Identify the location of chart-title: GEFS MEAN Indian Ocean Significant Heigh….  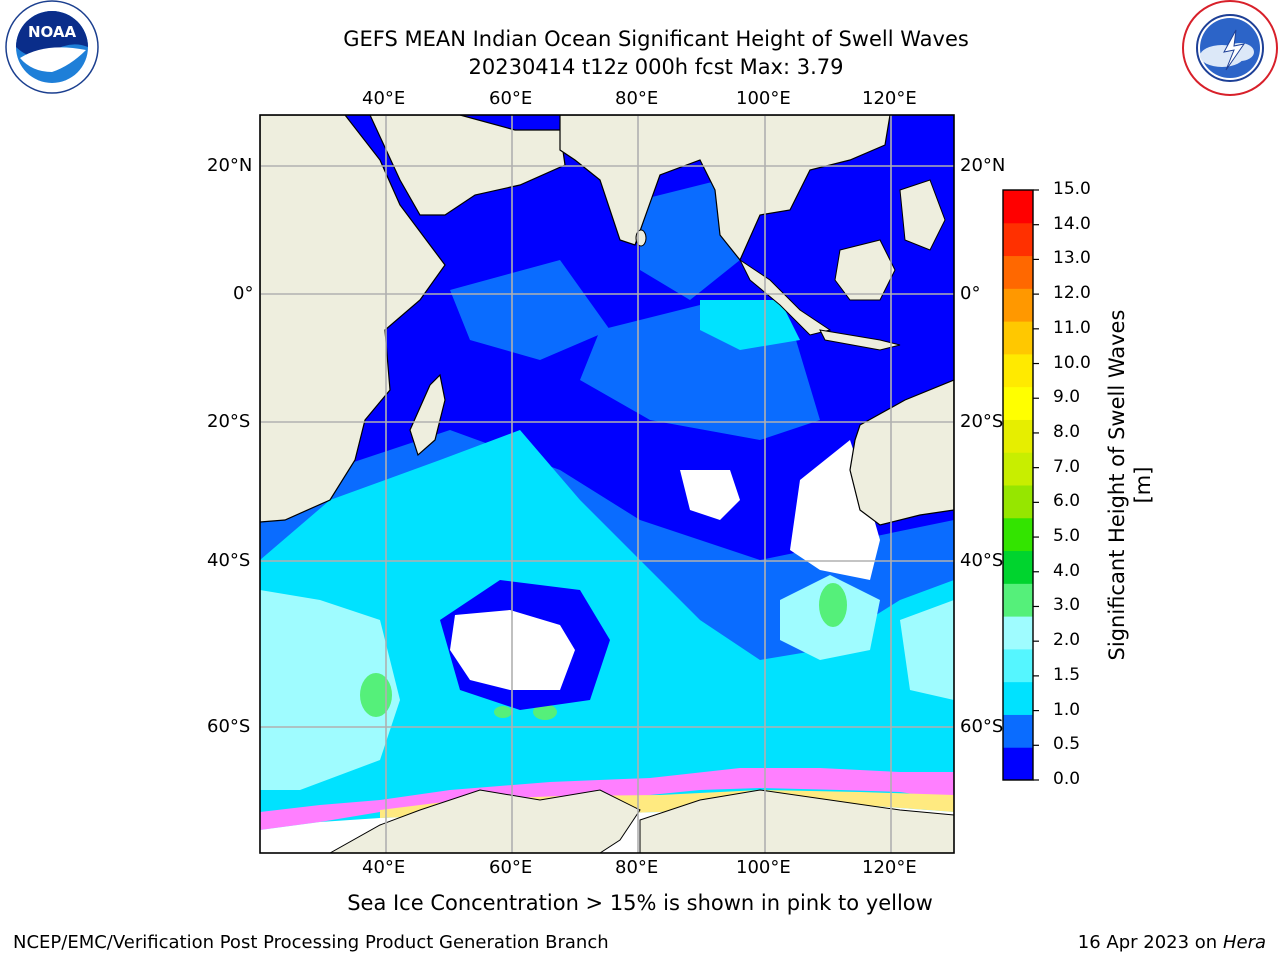
(656, 39).